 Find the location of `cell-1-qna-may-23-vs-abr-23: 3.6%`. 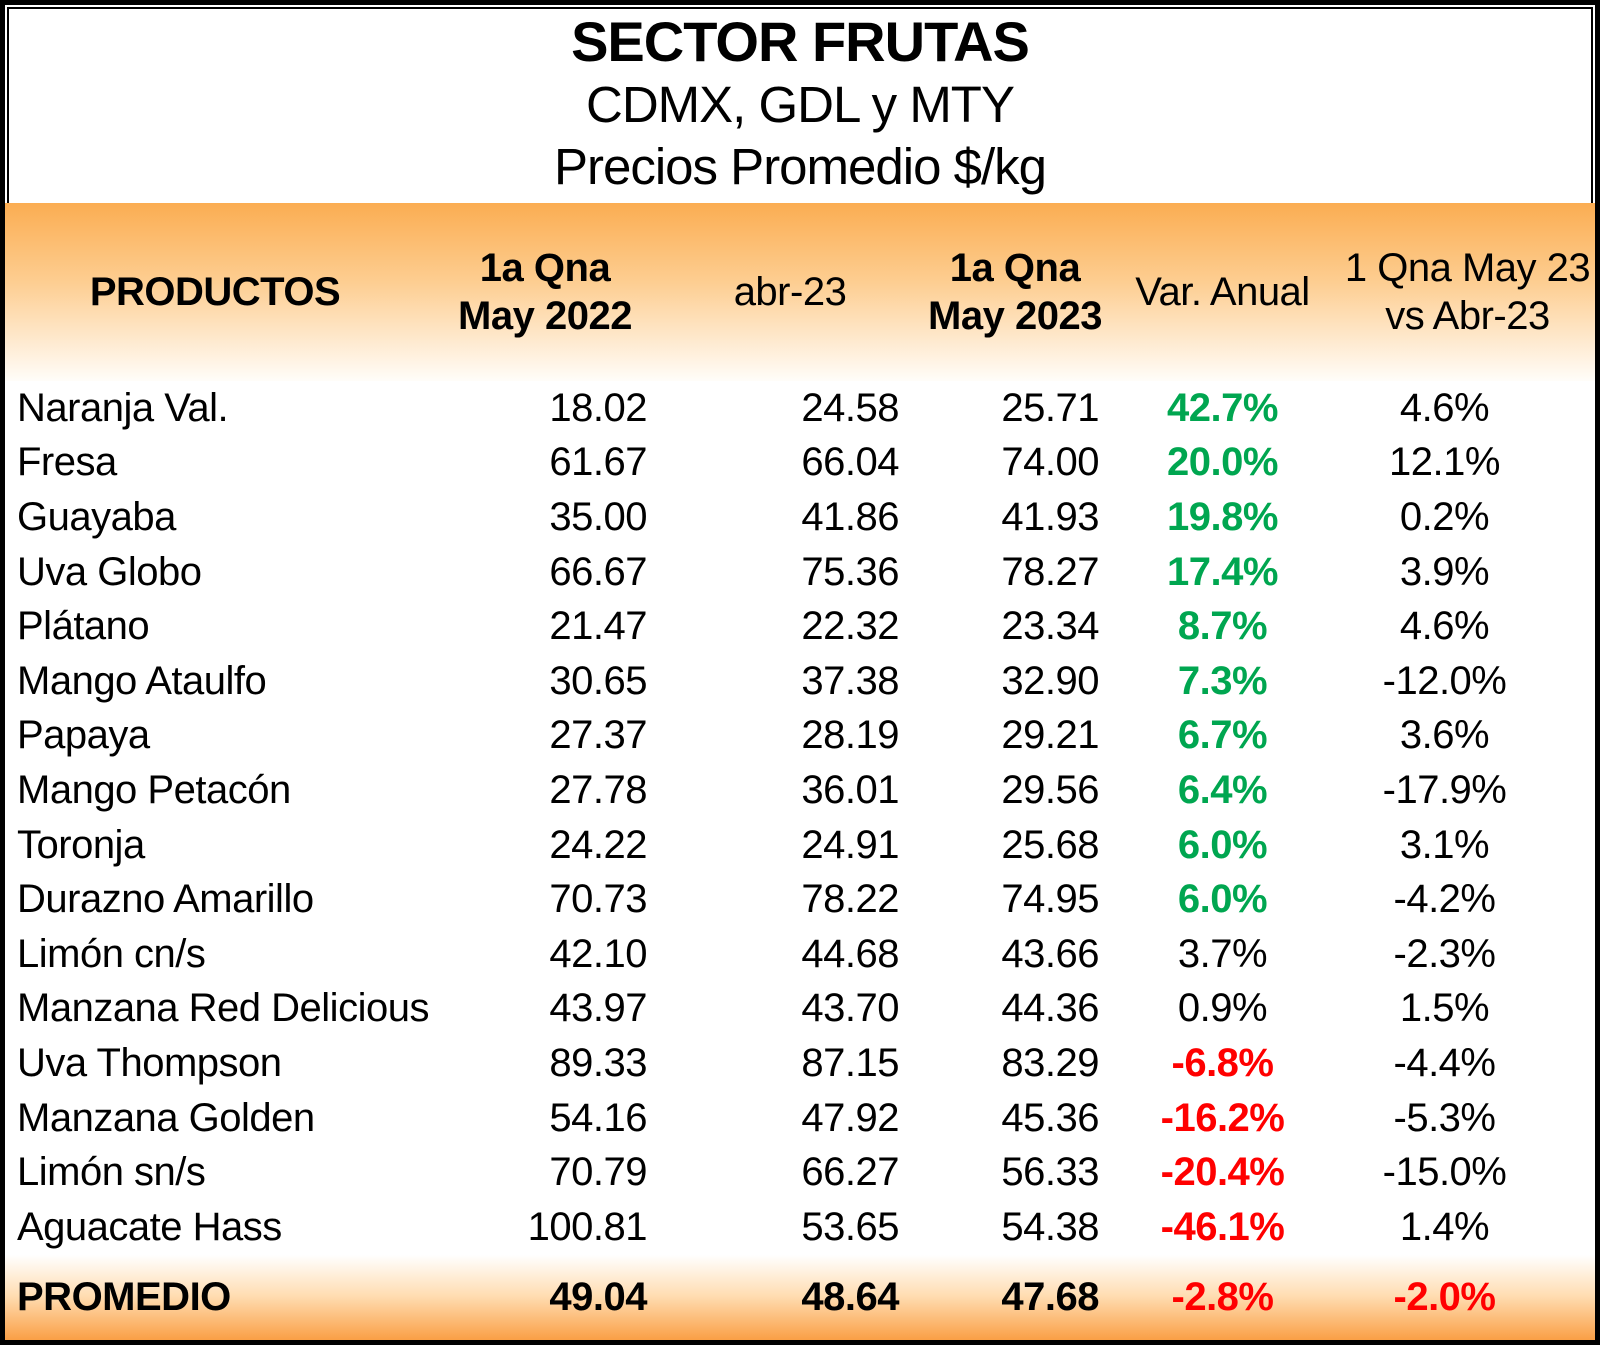

cell-1-qna-may-23-vs-abr-23: 3.6% is located at coordinates (1444, 735).